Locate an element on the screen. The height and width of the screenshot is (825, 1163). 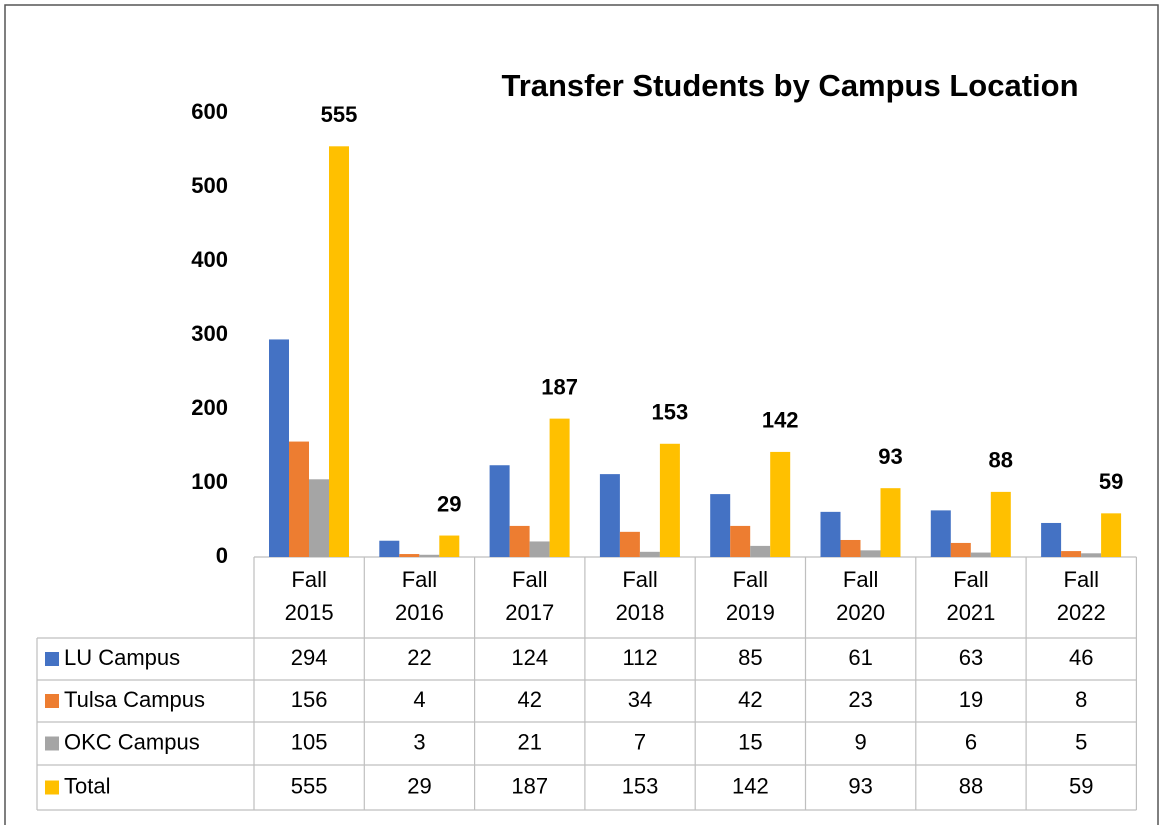
legend-label: OKC Campus is located at coordinates (132, 741).